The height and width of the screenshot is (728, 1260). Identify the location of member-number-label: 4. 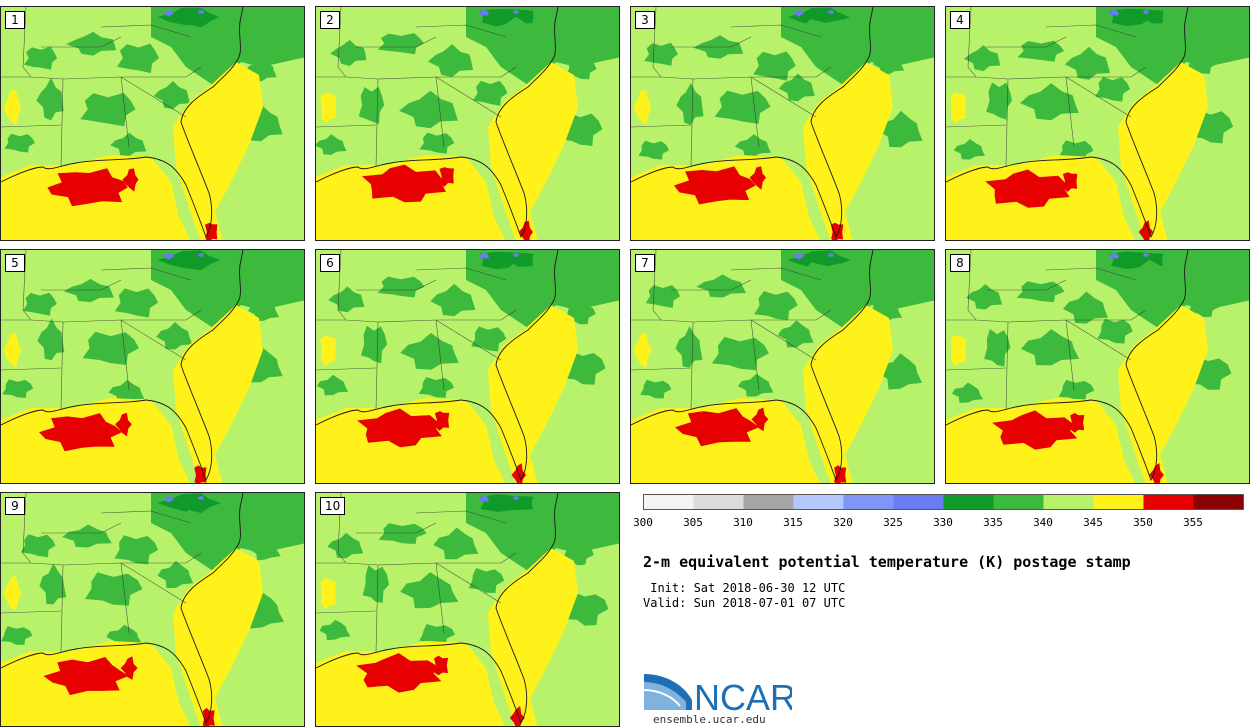
(960, 20).